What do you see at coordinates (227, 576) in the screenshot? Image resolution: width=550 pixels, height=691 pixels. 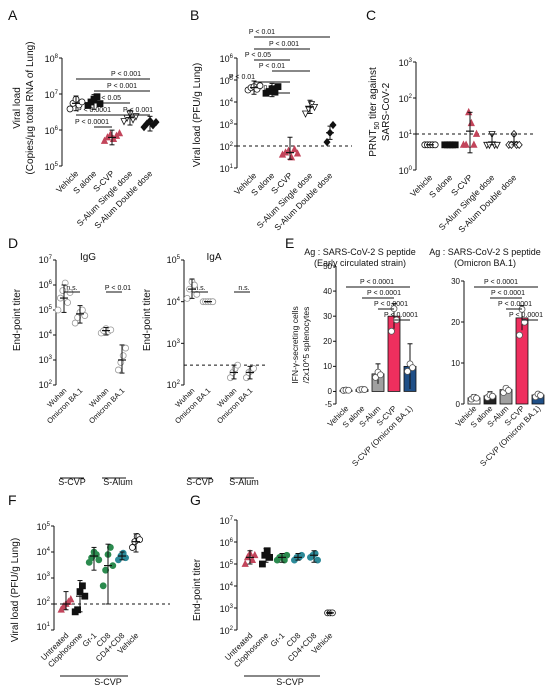 I see `panel-g-yticks: 102 103 104 105 106 107` at bounding box center [227, 576].